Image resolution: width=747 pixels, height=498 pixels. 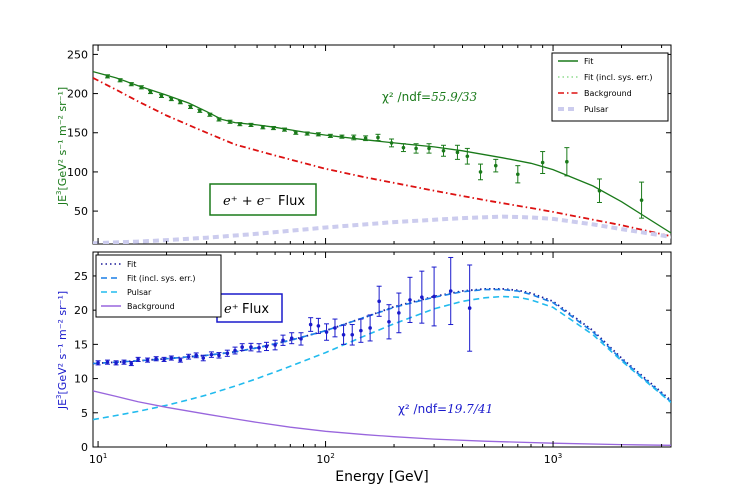 I want to click on bottom-y-axis-label-units: [GeV² s⁻¹ m⁻² sr⁻¹], so click(x=62, y=343).